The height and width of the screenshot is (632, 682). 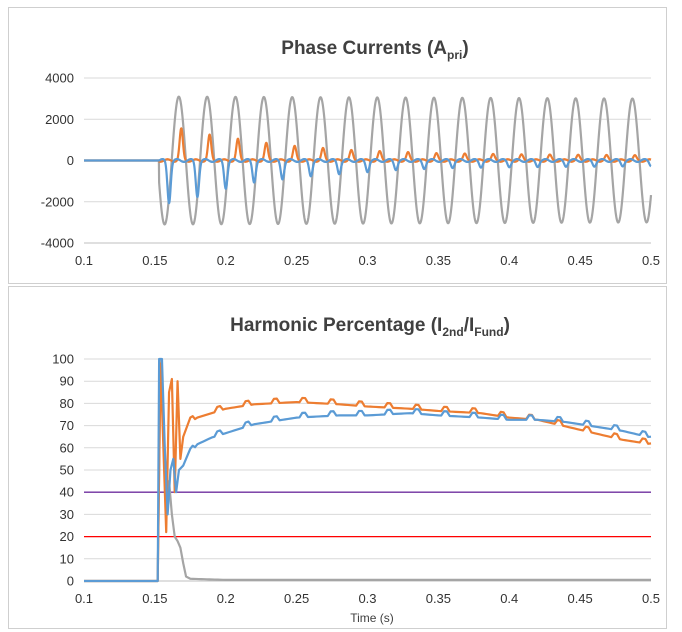 What do you see at coordinates (67, 403) in the screenshot?
I see `harmonic-y-tick-label: 80` at bounding box center [67, 403].